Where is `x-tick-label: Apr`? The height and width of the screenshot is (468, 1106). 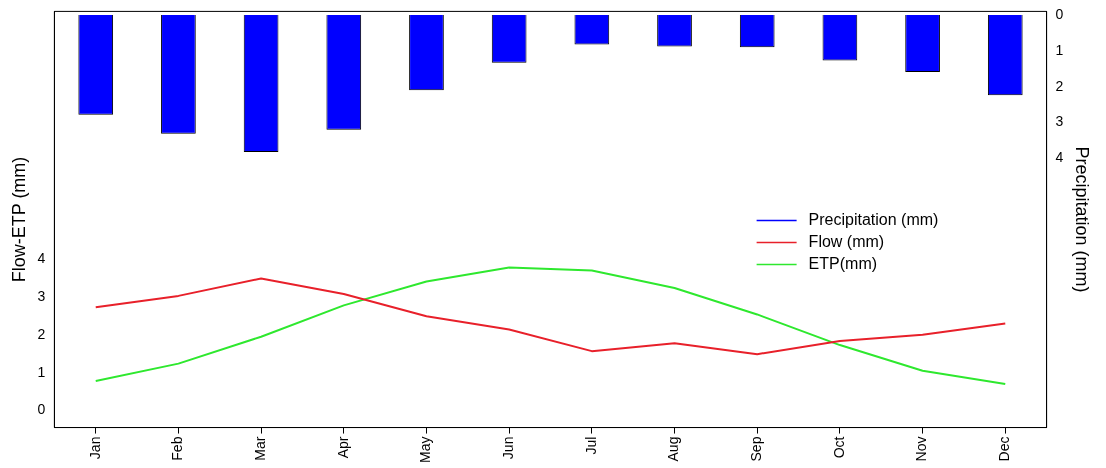
x-tick-label: Apr is located at coordinates (342, 447).